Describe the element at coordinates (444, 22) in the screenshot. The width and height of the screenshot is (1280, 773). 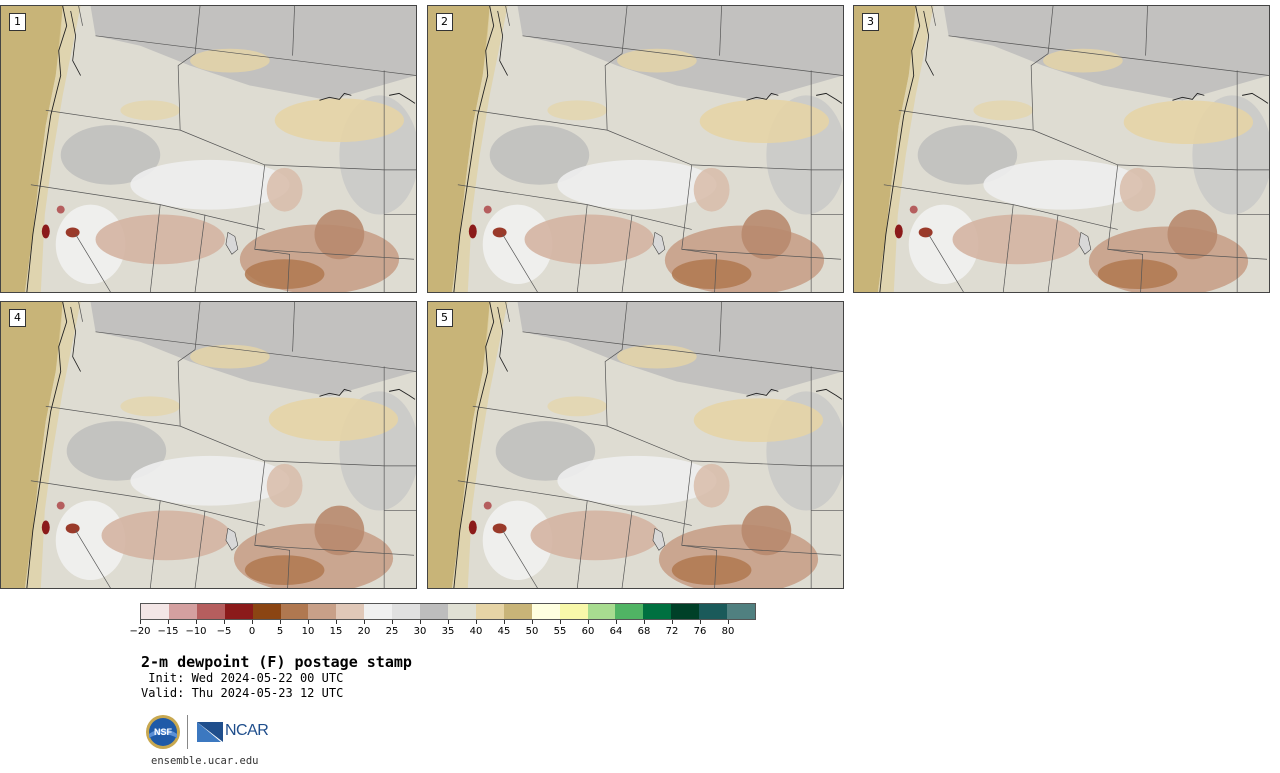
I see `member-label: 2` at that location.